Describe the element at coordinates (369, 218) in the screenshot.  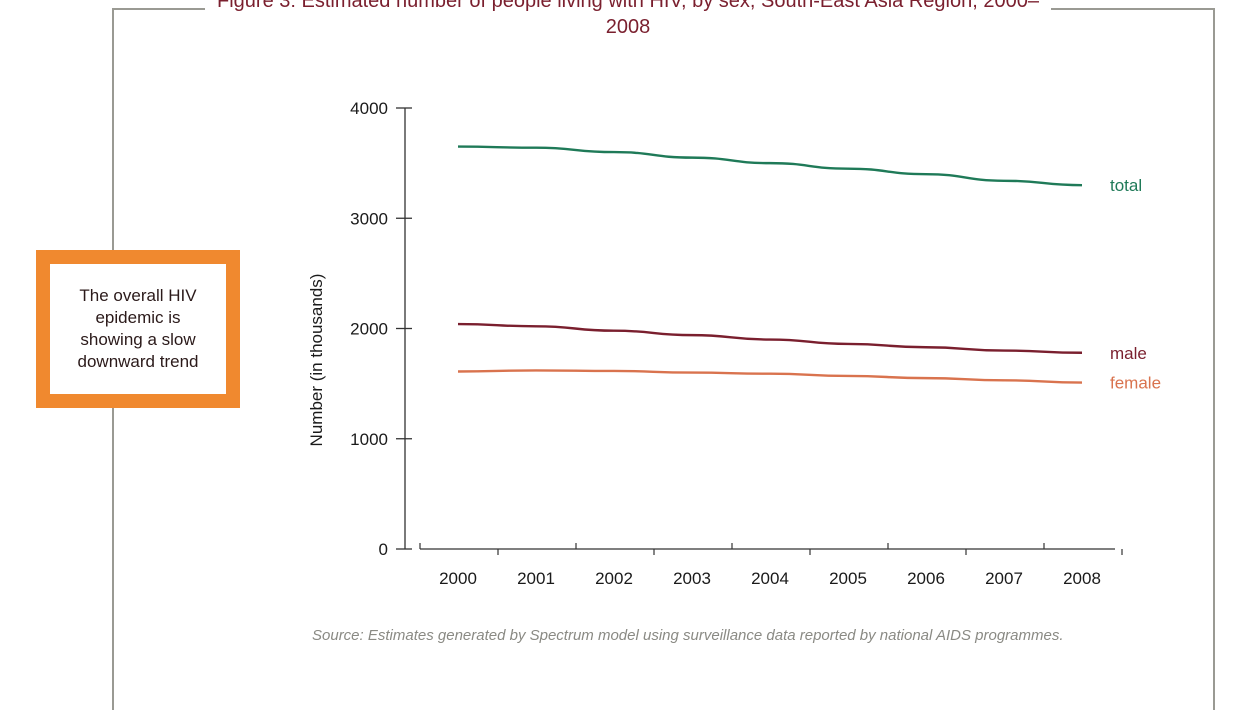
I see `y-tick-label: 3000` at that location.